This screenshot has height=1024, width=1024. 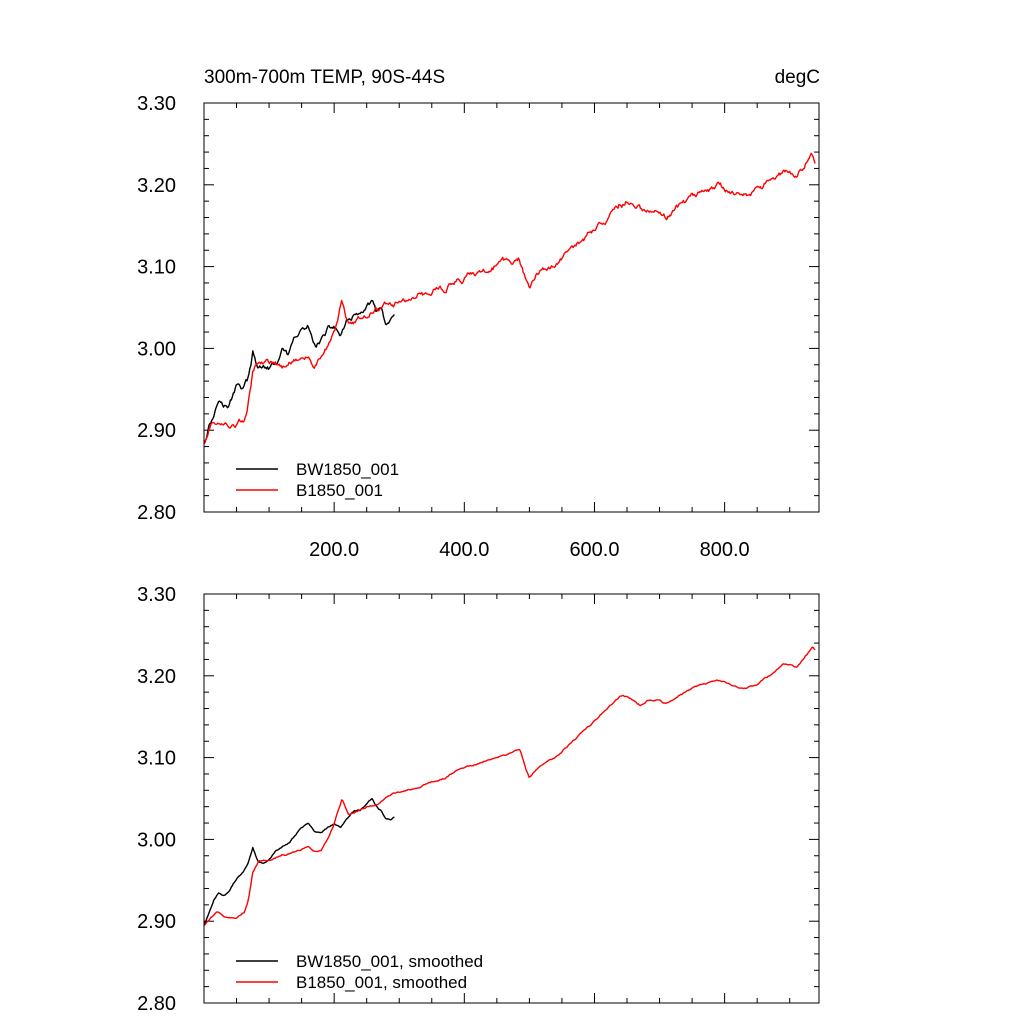 I want to click on bottom-legend: BW1850_001, smoothed B1850_001, smoothed, so click(x=359, y=972).